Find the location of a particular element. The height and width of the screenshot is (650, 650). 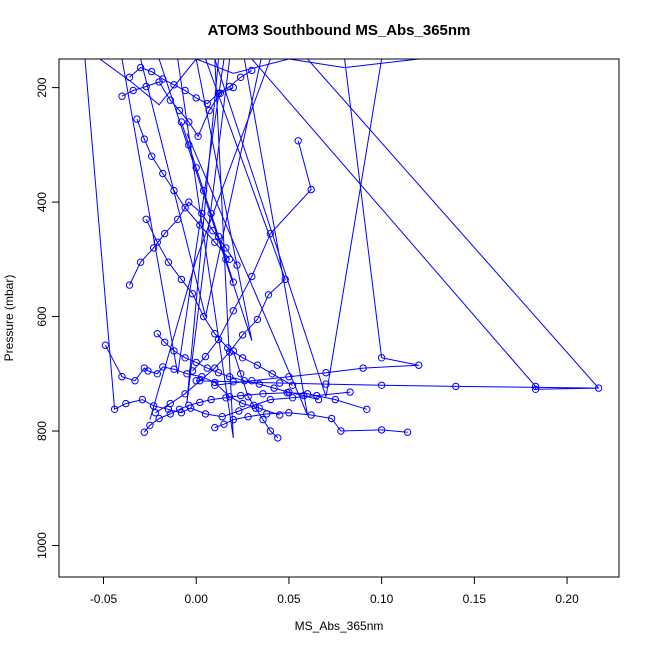

x-axis: -0.05 0.00 0.05 0.10 0.15 0.20 is located at coordinates (334, 591).